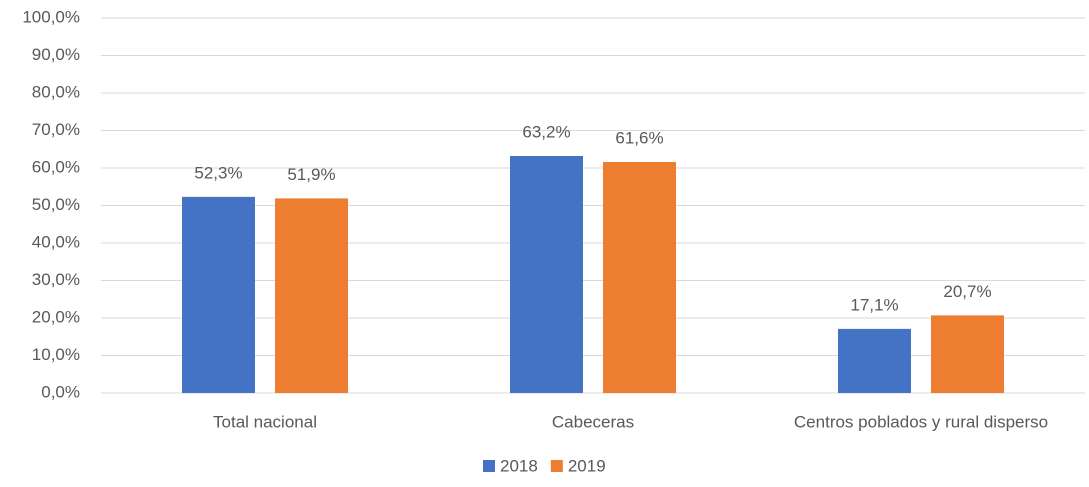 The width and height of the screenshot is (1089, 487). I want to click on data-label: 63,2%, so click(546, 131).